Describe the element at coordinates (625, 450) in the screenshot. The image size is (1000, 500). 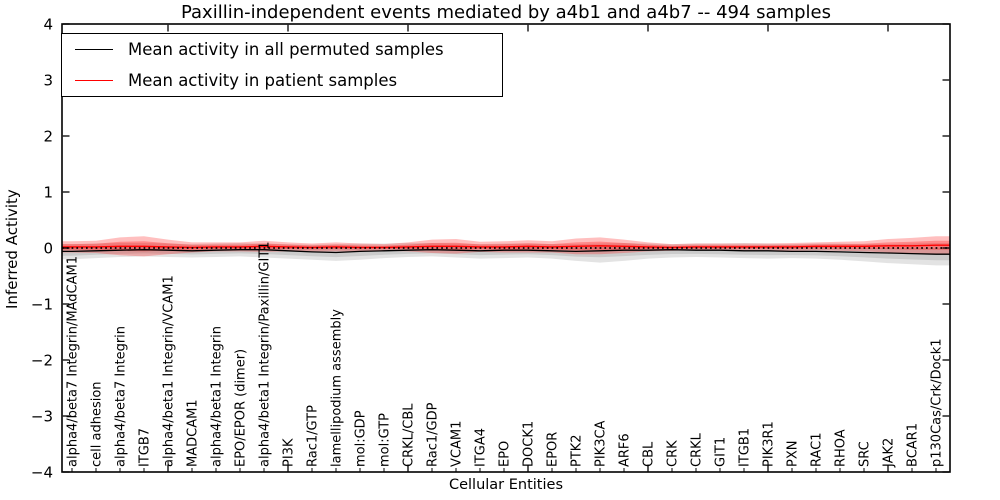
I see `x-category-label: ARF6` at that location.